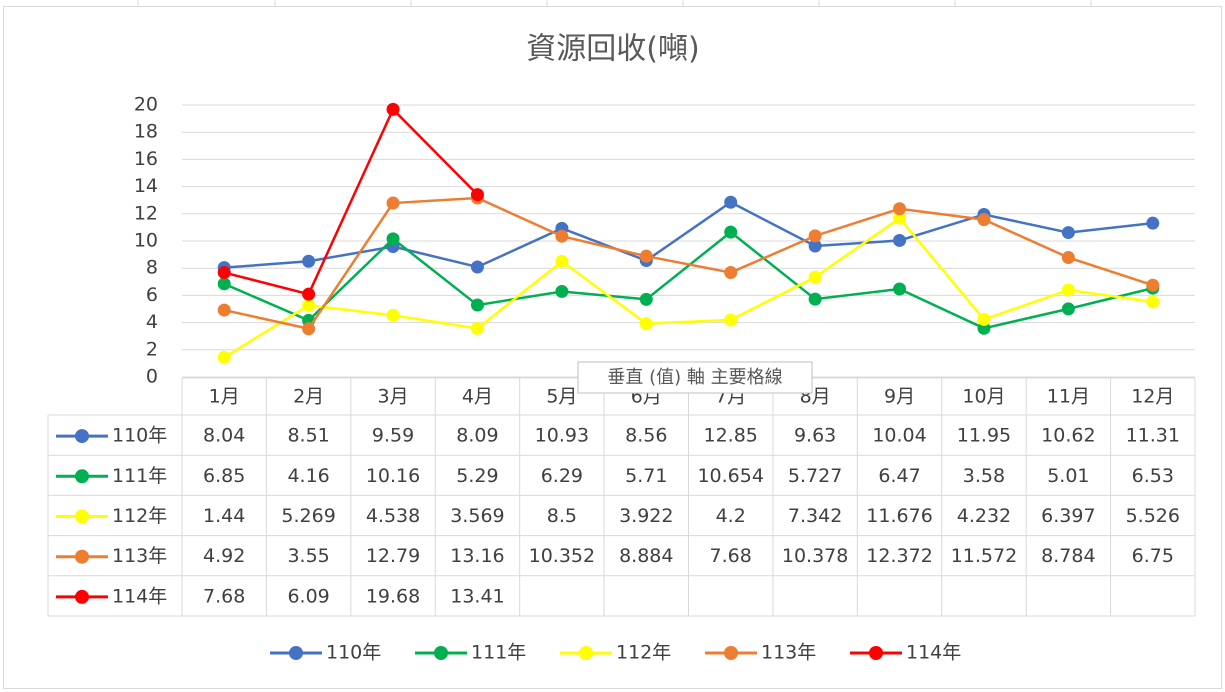  I want to click on table-cell: 8.784, so click(1068, 556).